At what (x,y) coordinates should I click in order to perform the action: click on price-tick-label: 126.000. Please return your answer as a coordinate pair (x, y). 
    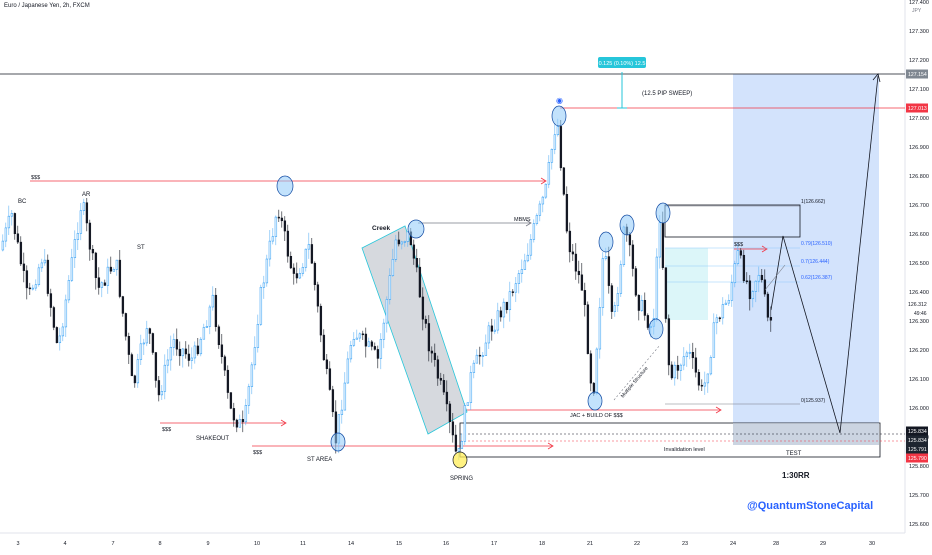
    Looking at the image, I should click on (919, 409).